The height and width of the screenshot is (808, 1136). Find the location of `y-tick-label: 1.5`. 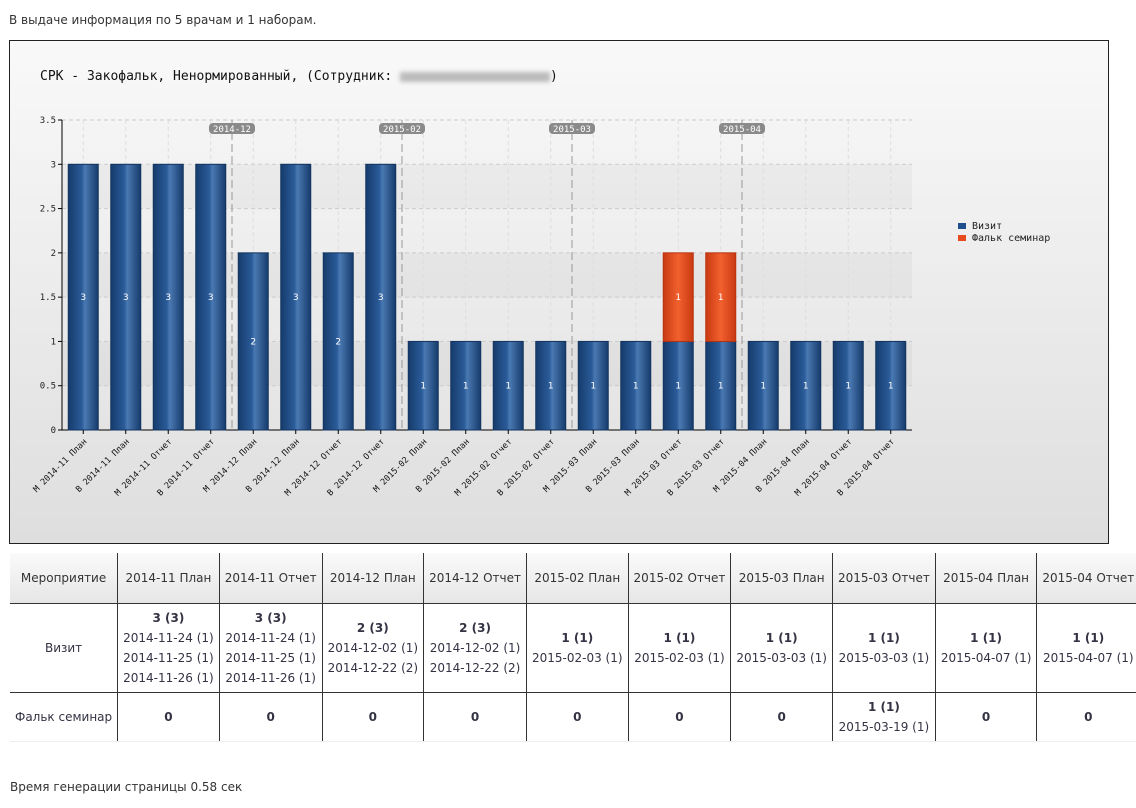

y-tick-label: 1.5 is located at coordinates (48, 298).